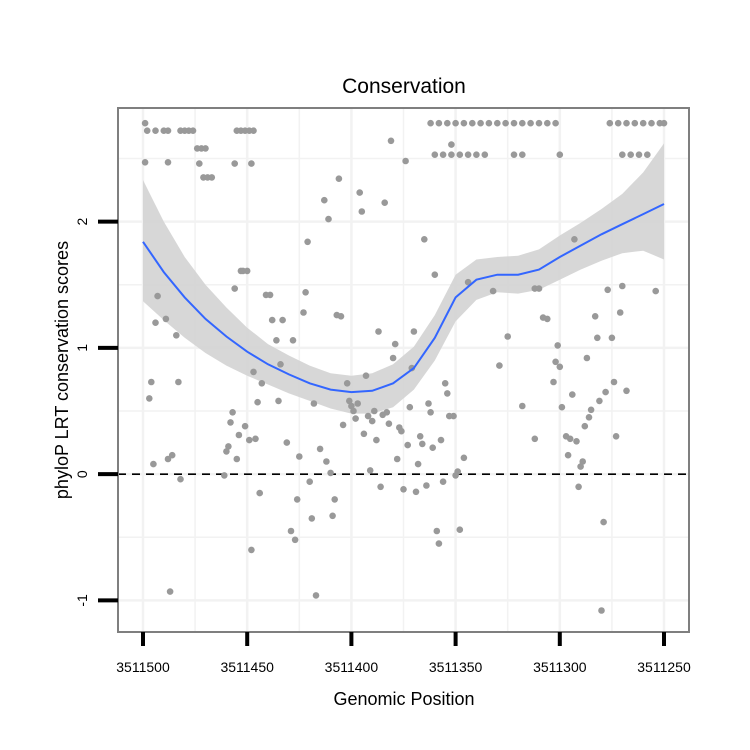 The image size is (750, 750). What do you see at coordinates (404, 86) in the screenshot?
I see `chart-title: Conservation` at bounding box center [404, 86].